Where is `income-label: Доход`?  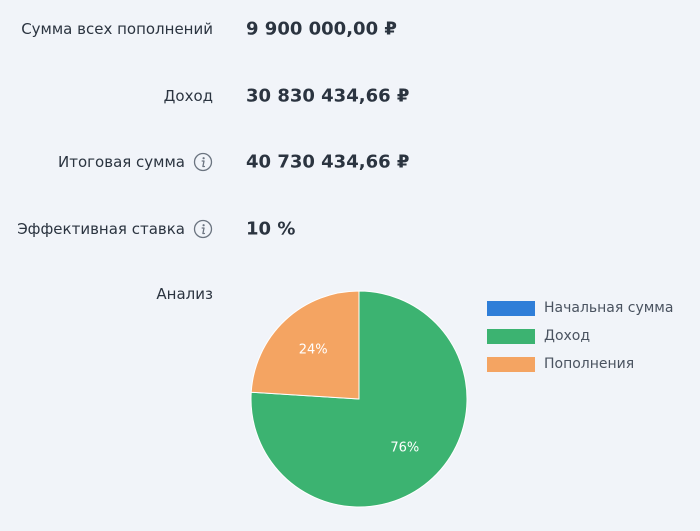 income-label: Доход is located at coordinates (188, 96).